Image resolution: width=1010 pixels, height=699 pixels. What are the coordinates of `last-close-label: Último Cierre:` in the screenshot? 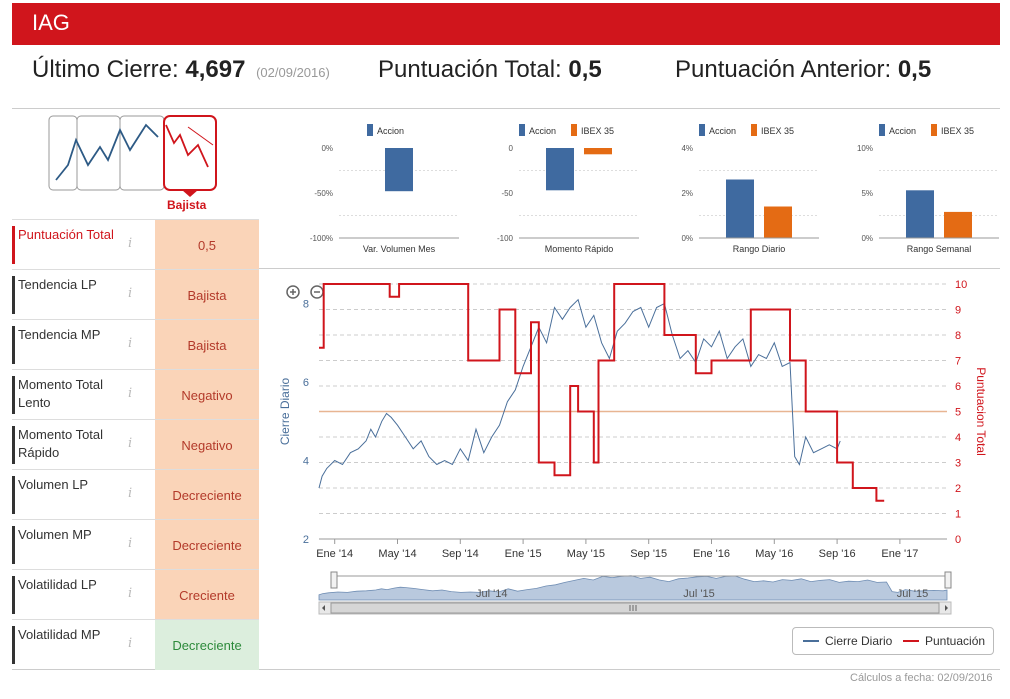 It's located at (105, 69).